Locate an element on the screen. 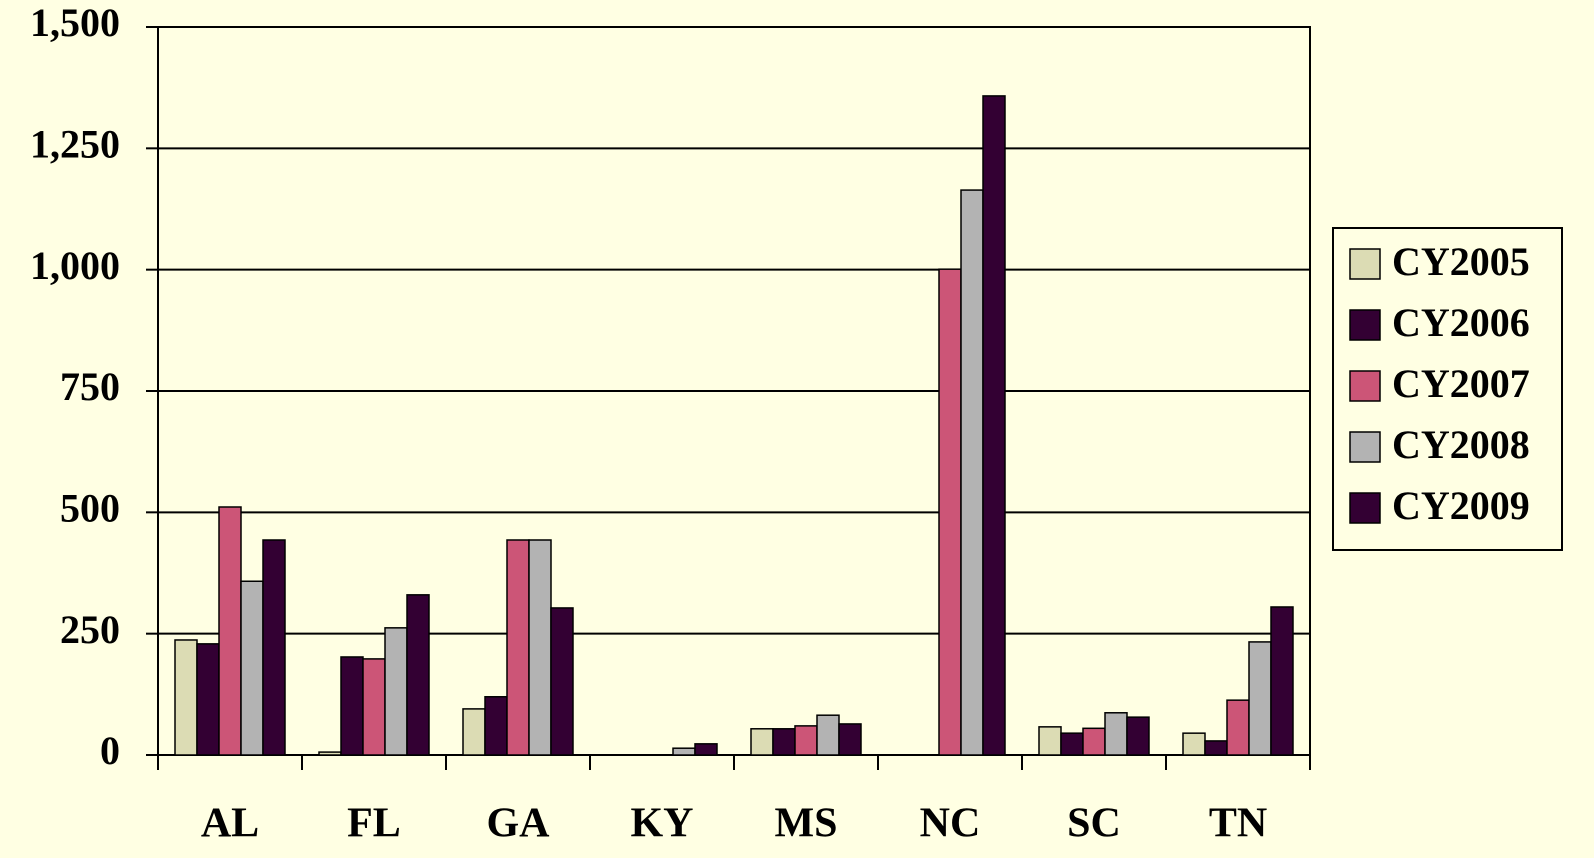 This screenshot has height=858, width=1594. y-tick-label: 250 is located at coordinates (90, 629).